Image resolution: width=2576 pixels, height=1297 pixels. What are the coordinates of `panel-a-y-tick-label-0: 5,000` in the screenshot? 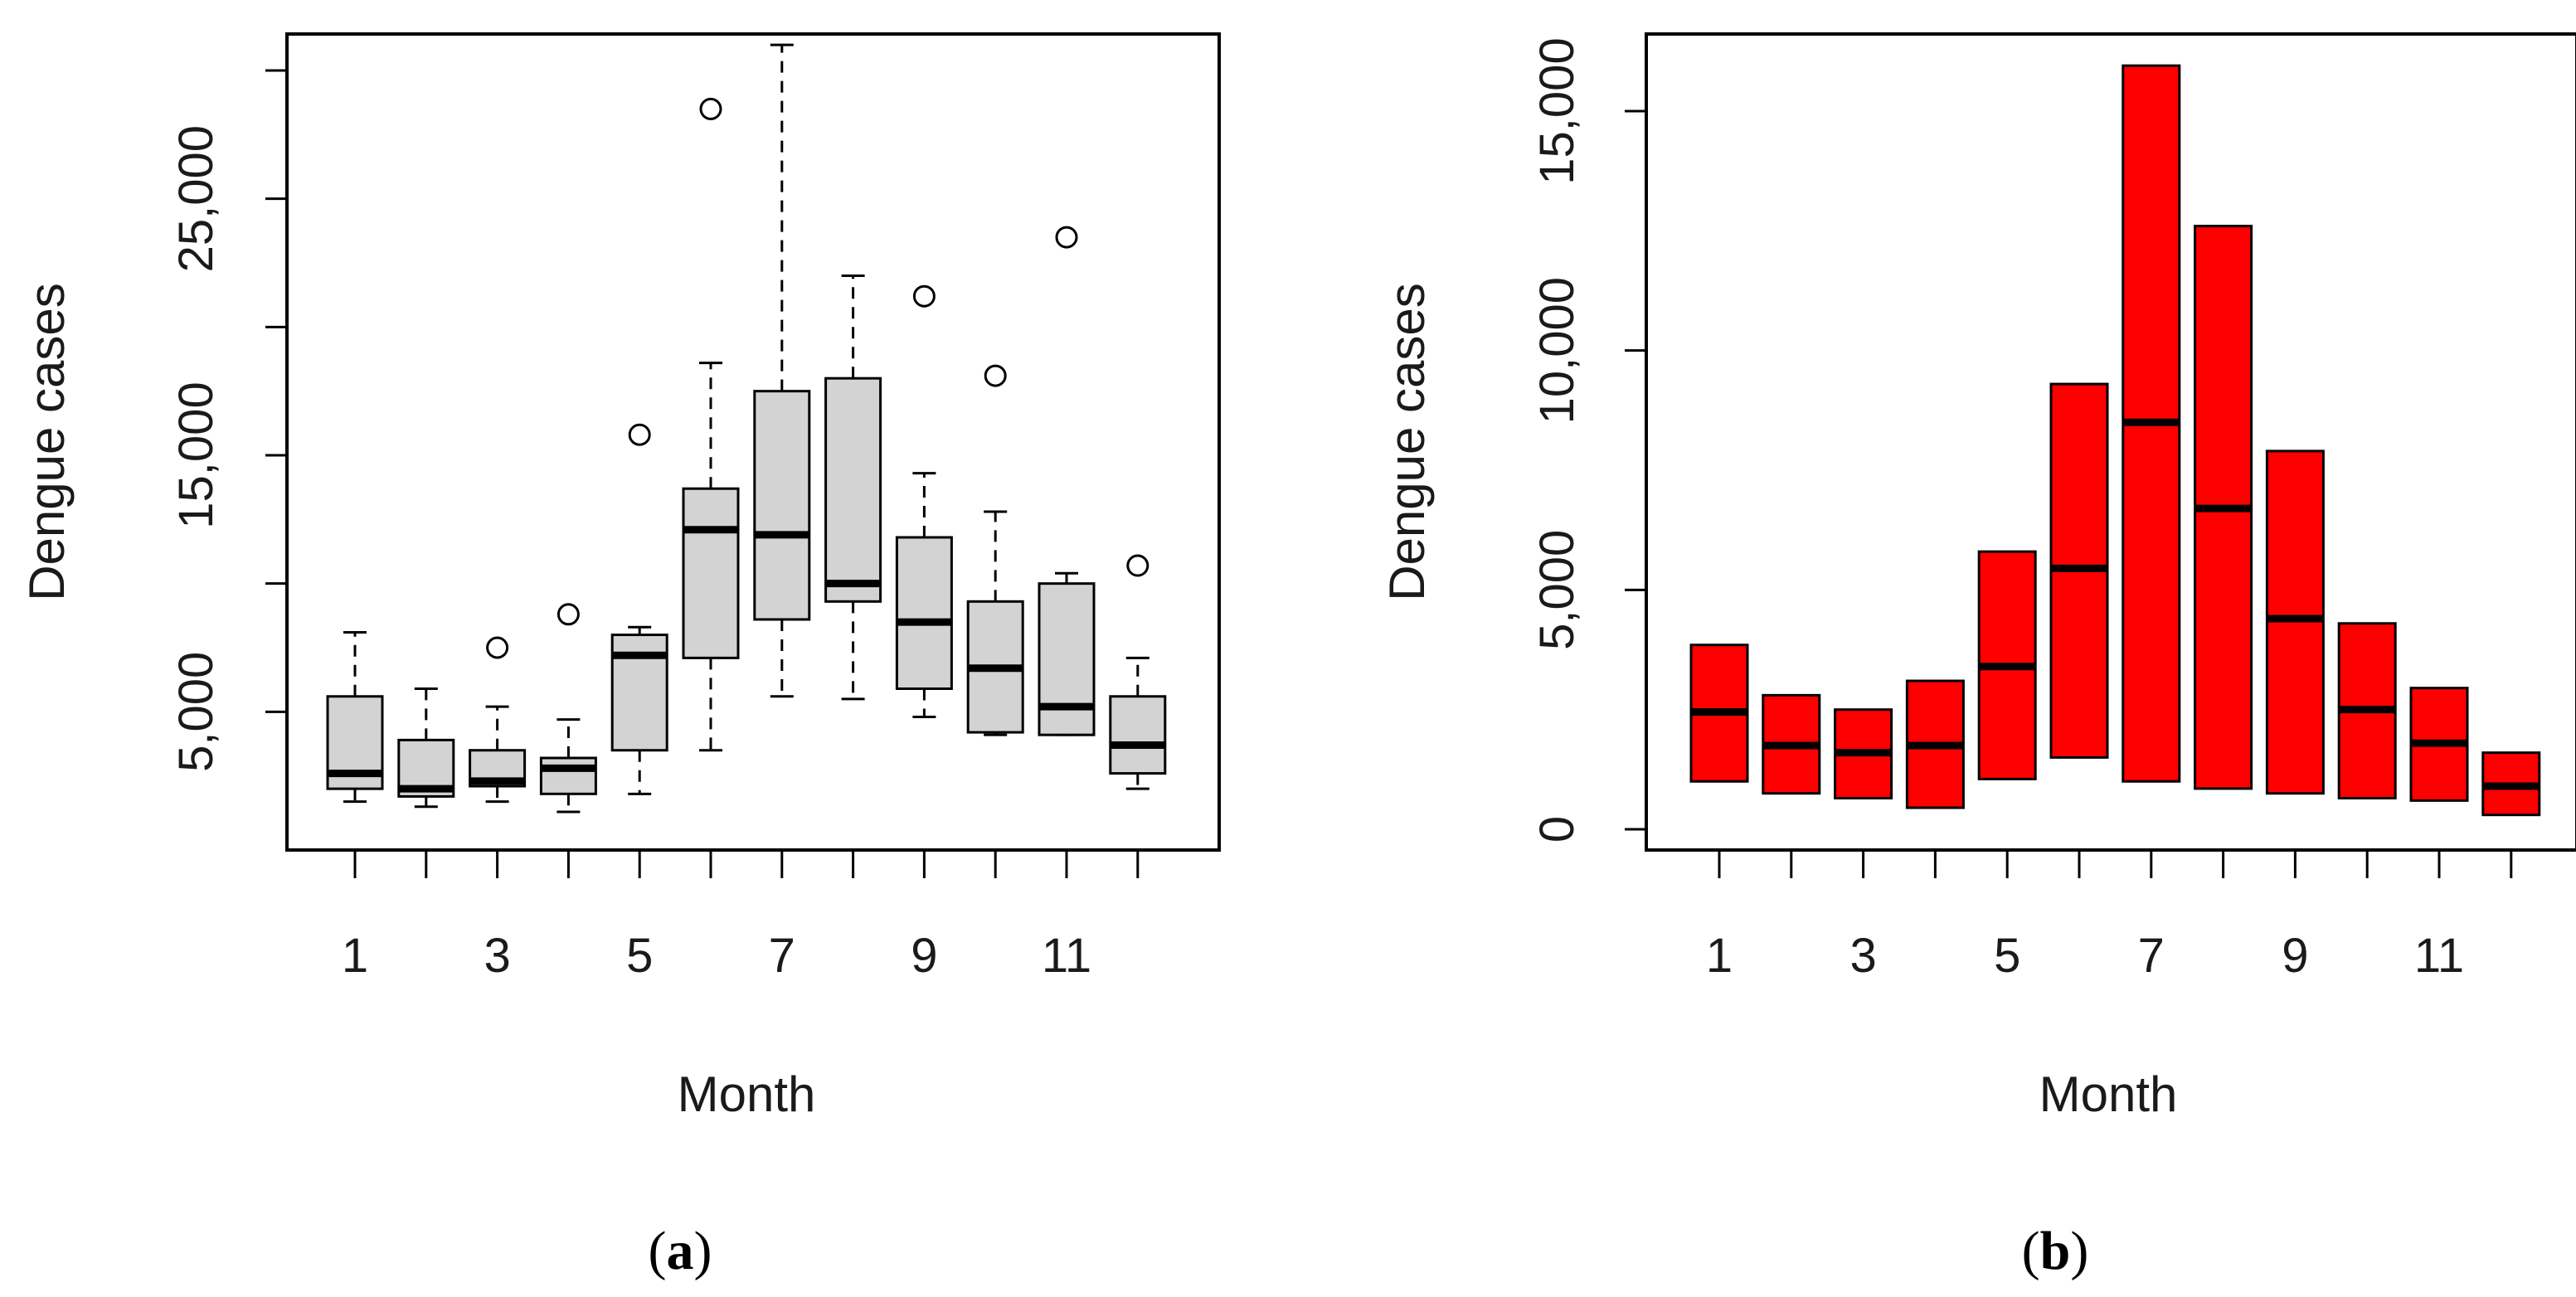 It's located at (196, 712).